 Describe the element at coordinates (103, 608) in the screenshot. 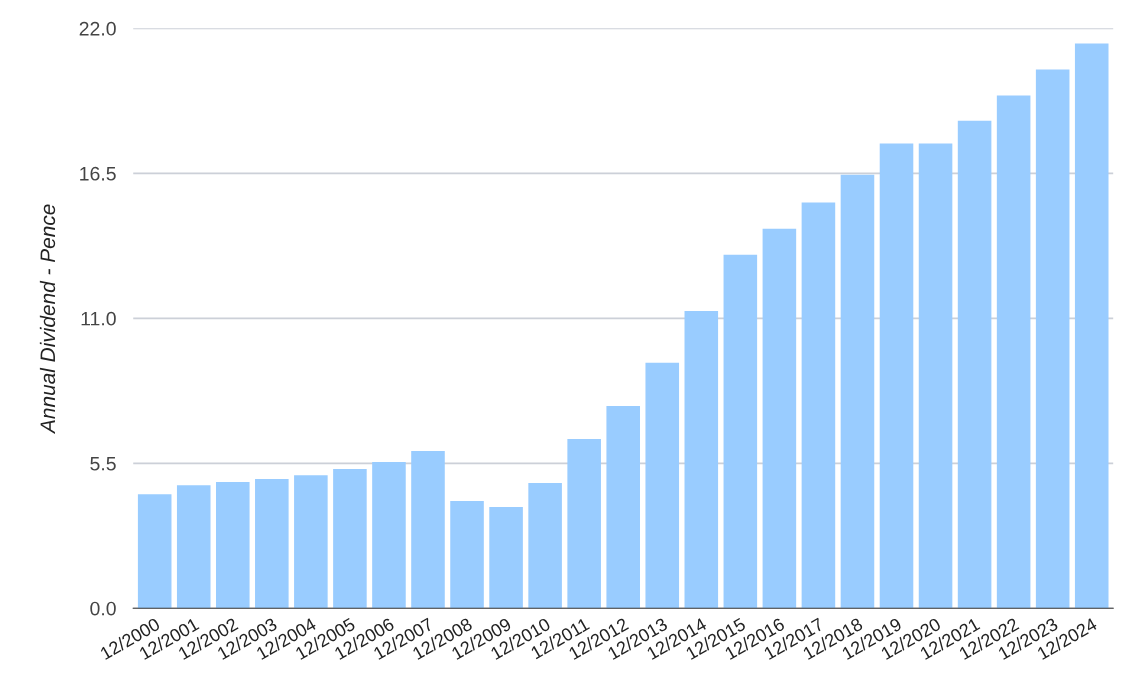

I see `y-tick-label: 0.0` at that location.